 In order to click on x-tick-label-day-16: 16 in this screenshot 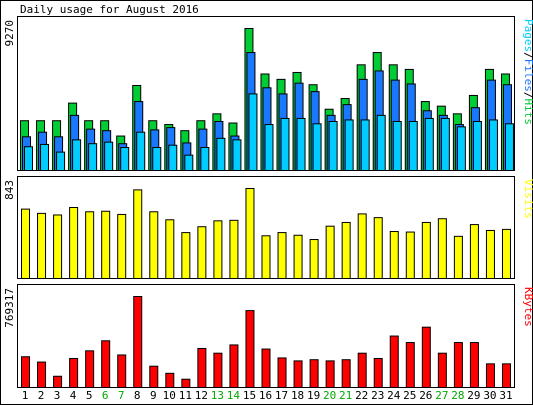, I will do `click(265, 395)`.